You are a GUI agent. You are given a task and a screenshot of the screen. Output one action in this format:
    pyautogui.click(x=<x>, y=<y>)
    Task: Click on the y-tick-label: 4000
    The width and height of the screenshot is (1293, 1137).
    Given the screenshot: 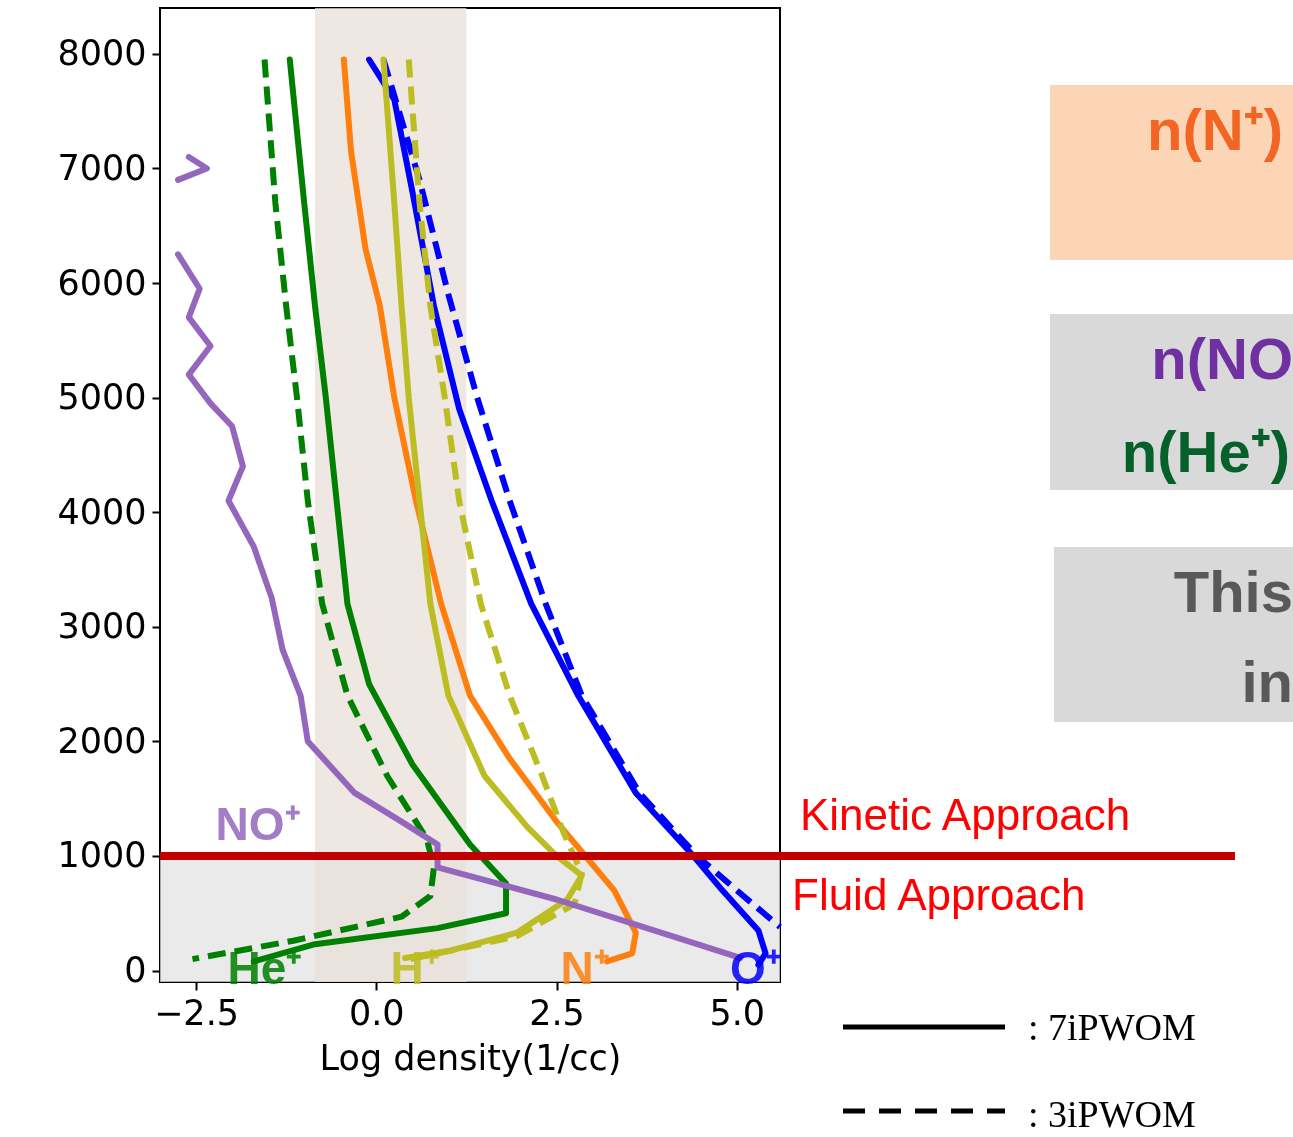 What is the action you would take?
    pyautogui.click(x=102, y=511)
    